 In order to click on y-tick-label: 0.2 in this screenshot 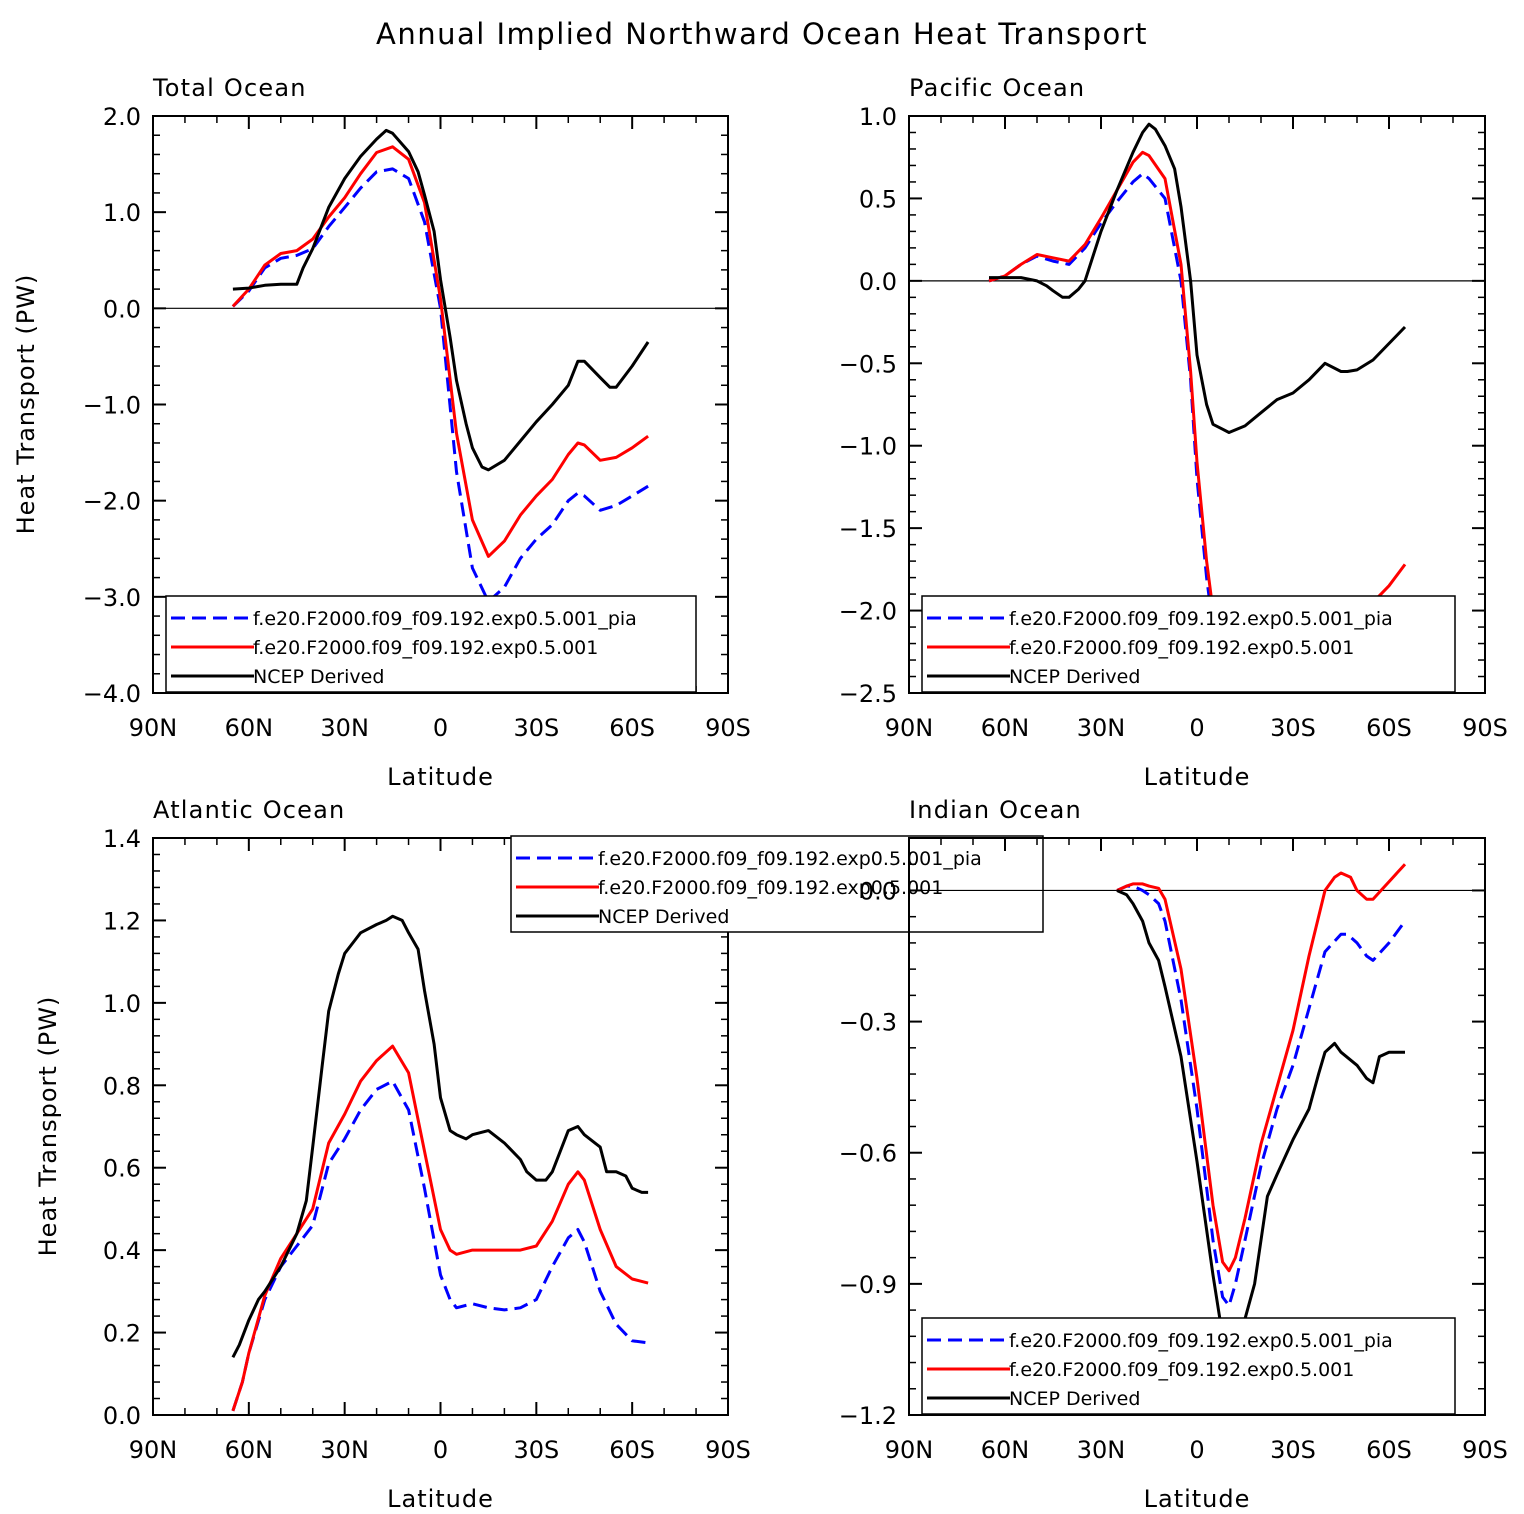, I will do `click(122, 1334)`.